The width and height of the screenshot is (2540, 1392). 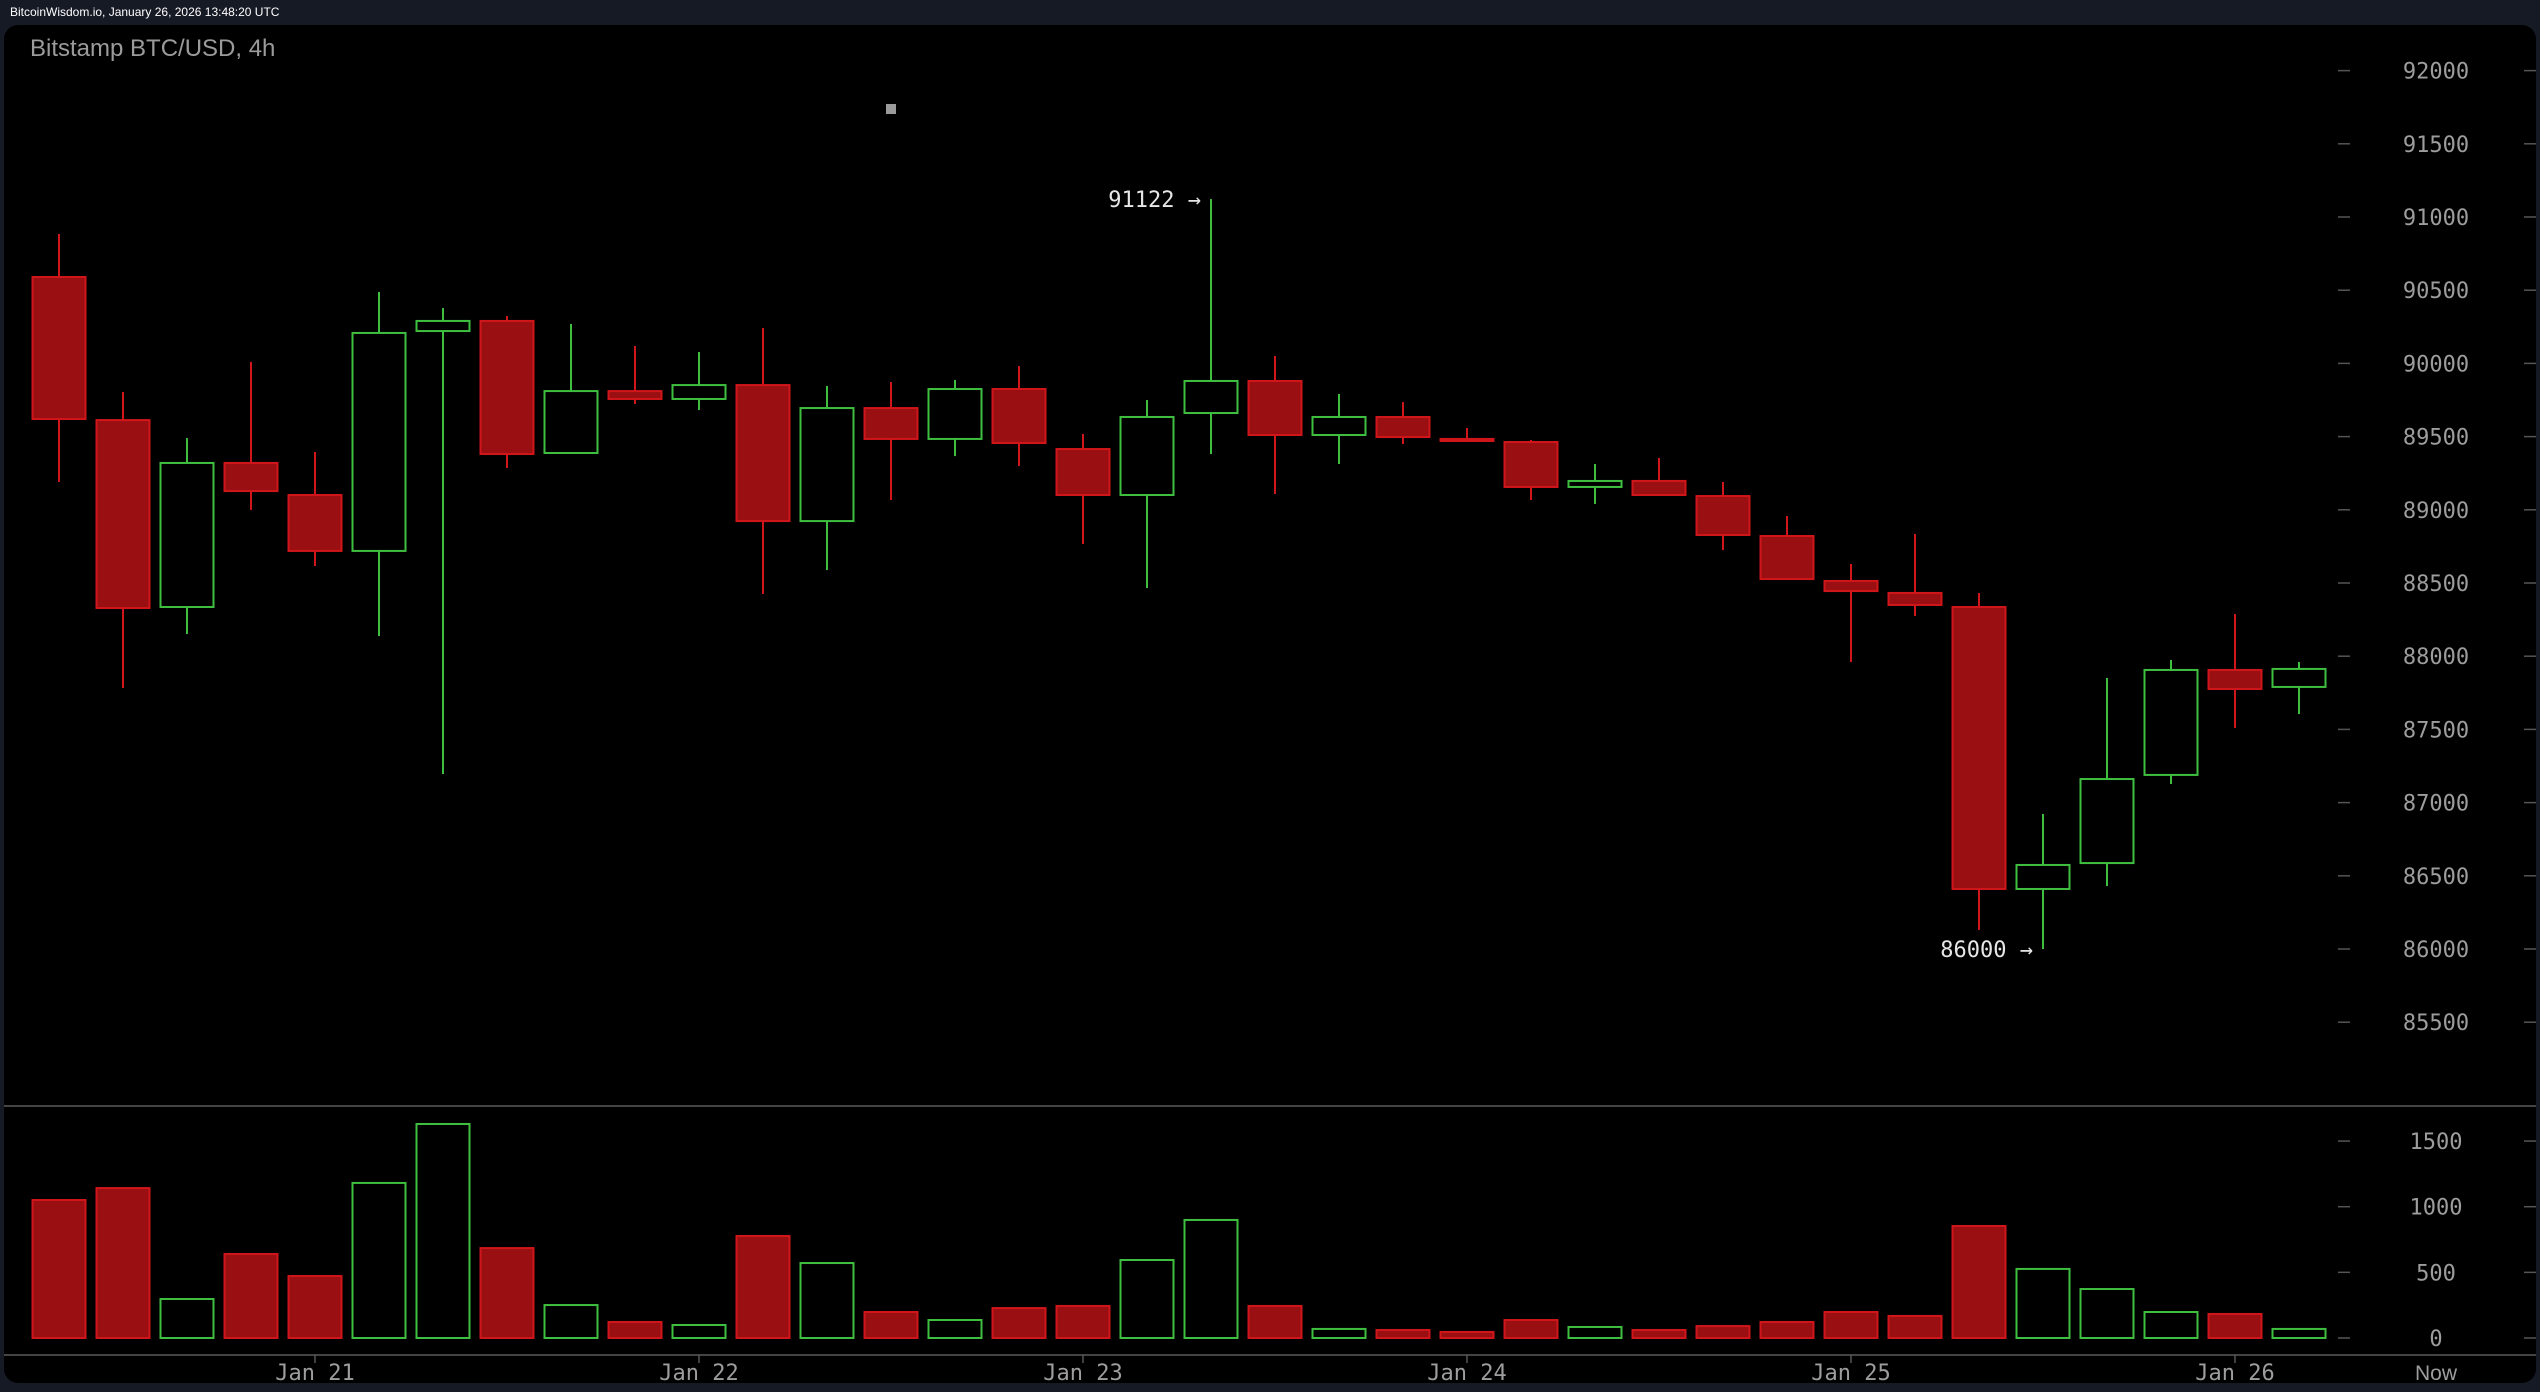 I want to click on volume-tick-label: 0, so click(x=2435, y=1339).